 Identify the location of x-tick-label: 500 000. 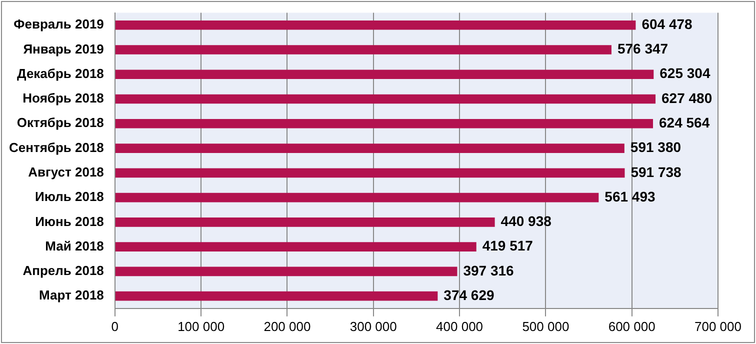
(546, 326).